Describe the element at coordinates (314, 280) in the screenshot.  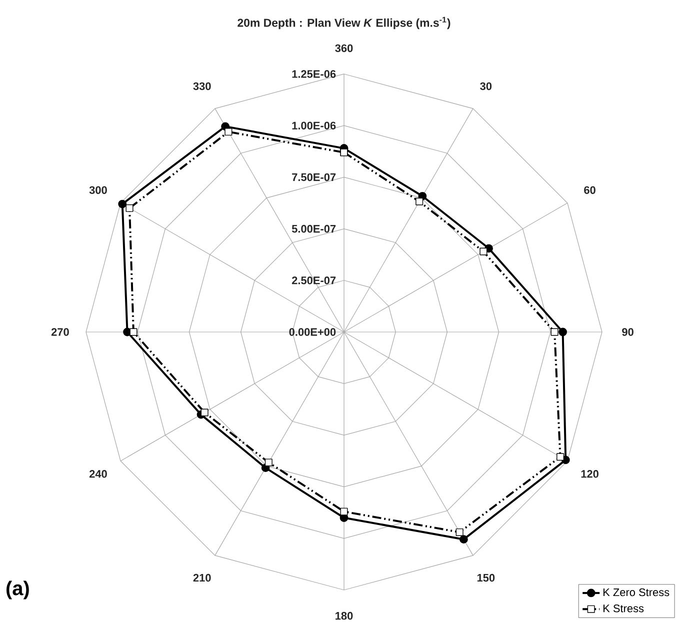
I see `y-tick-label: 2.50E-07` at that location.